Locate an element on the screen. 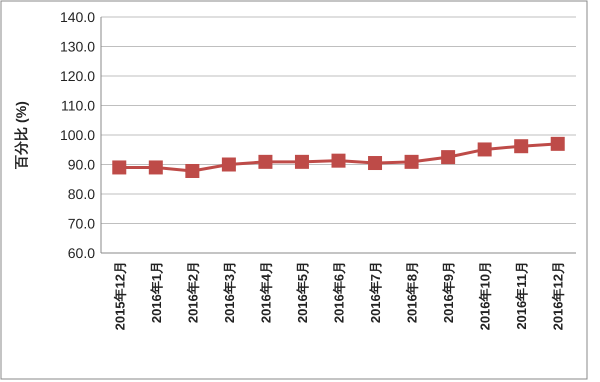  y-tick-label: 110.0 is located at coordinates (78, 106).